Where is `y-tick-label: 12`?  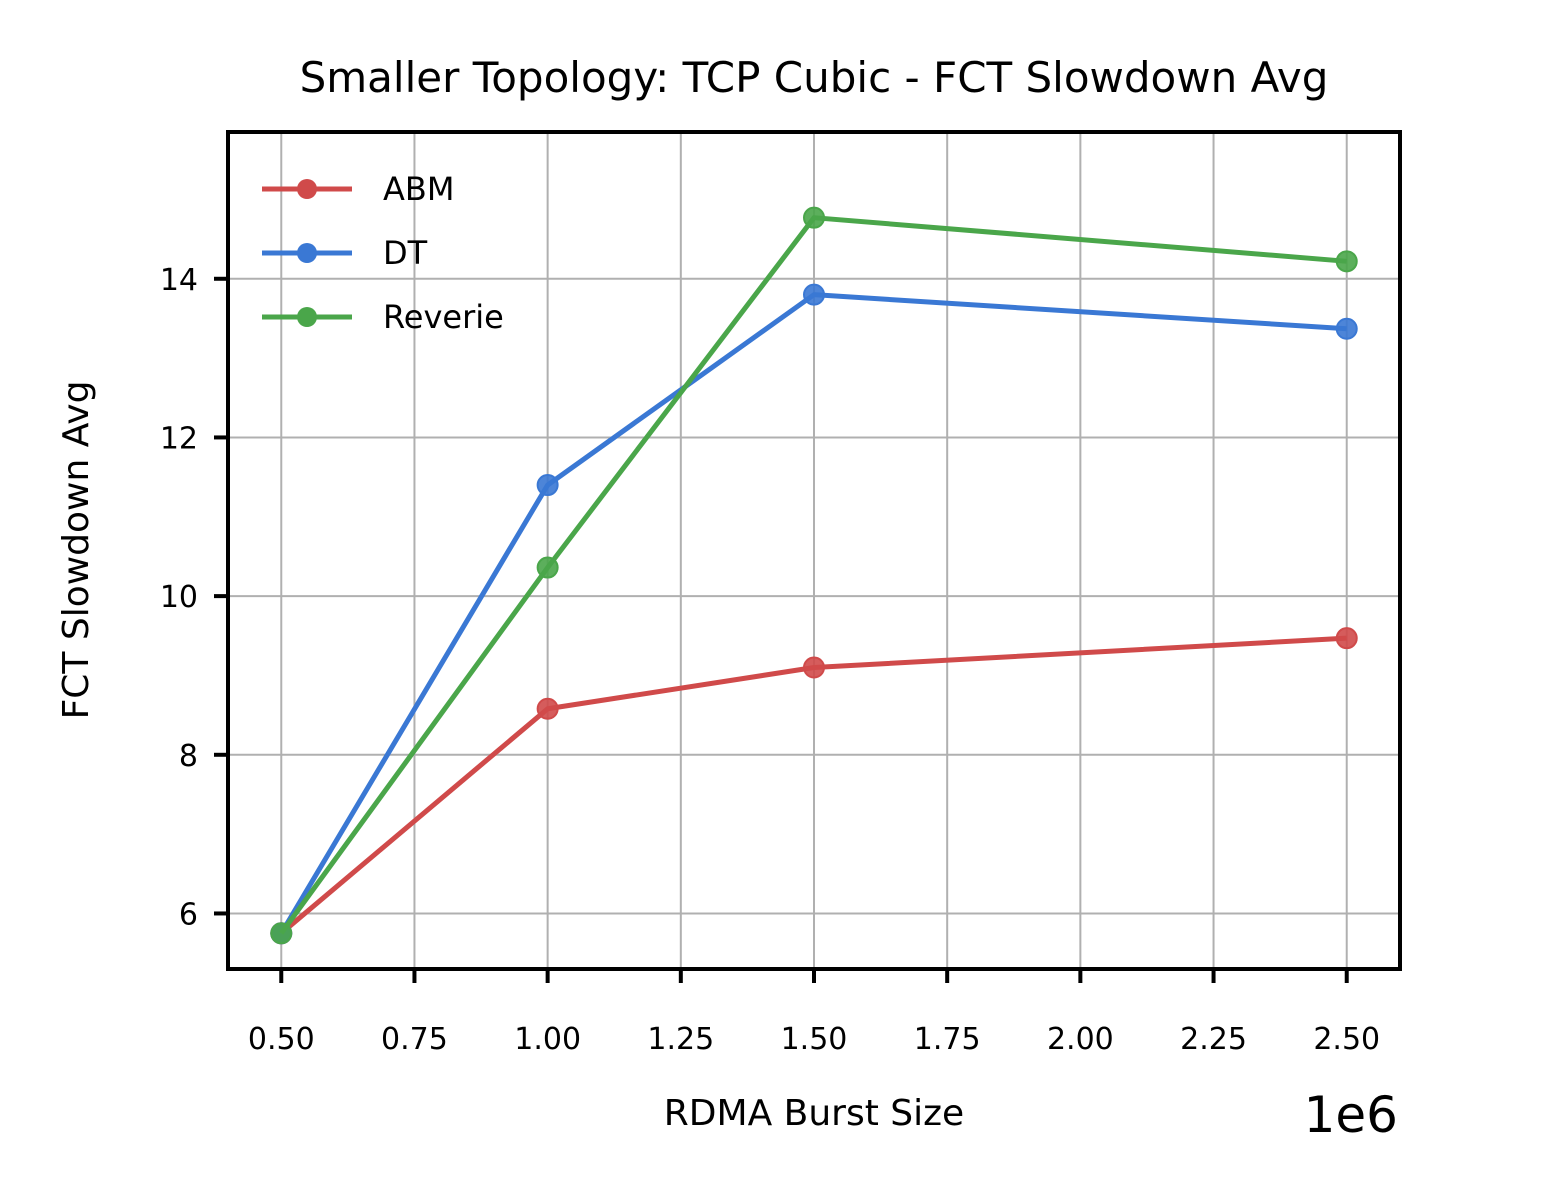 y-tick-label: 12 is located at coordinates (179, 438).